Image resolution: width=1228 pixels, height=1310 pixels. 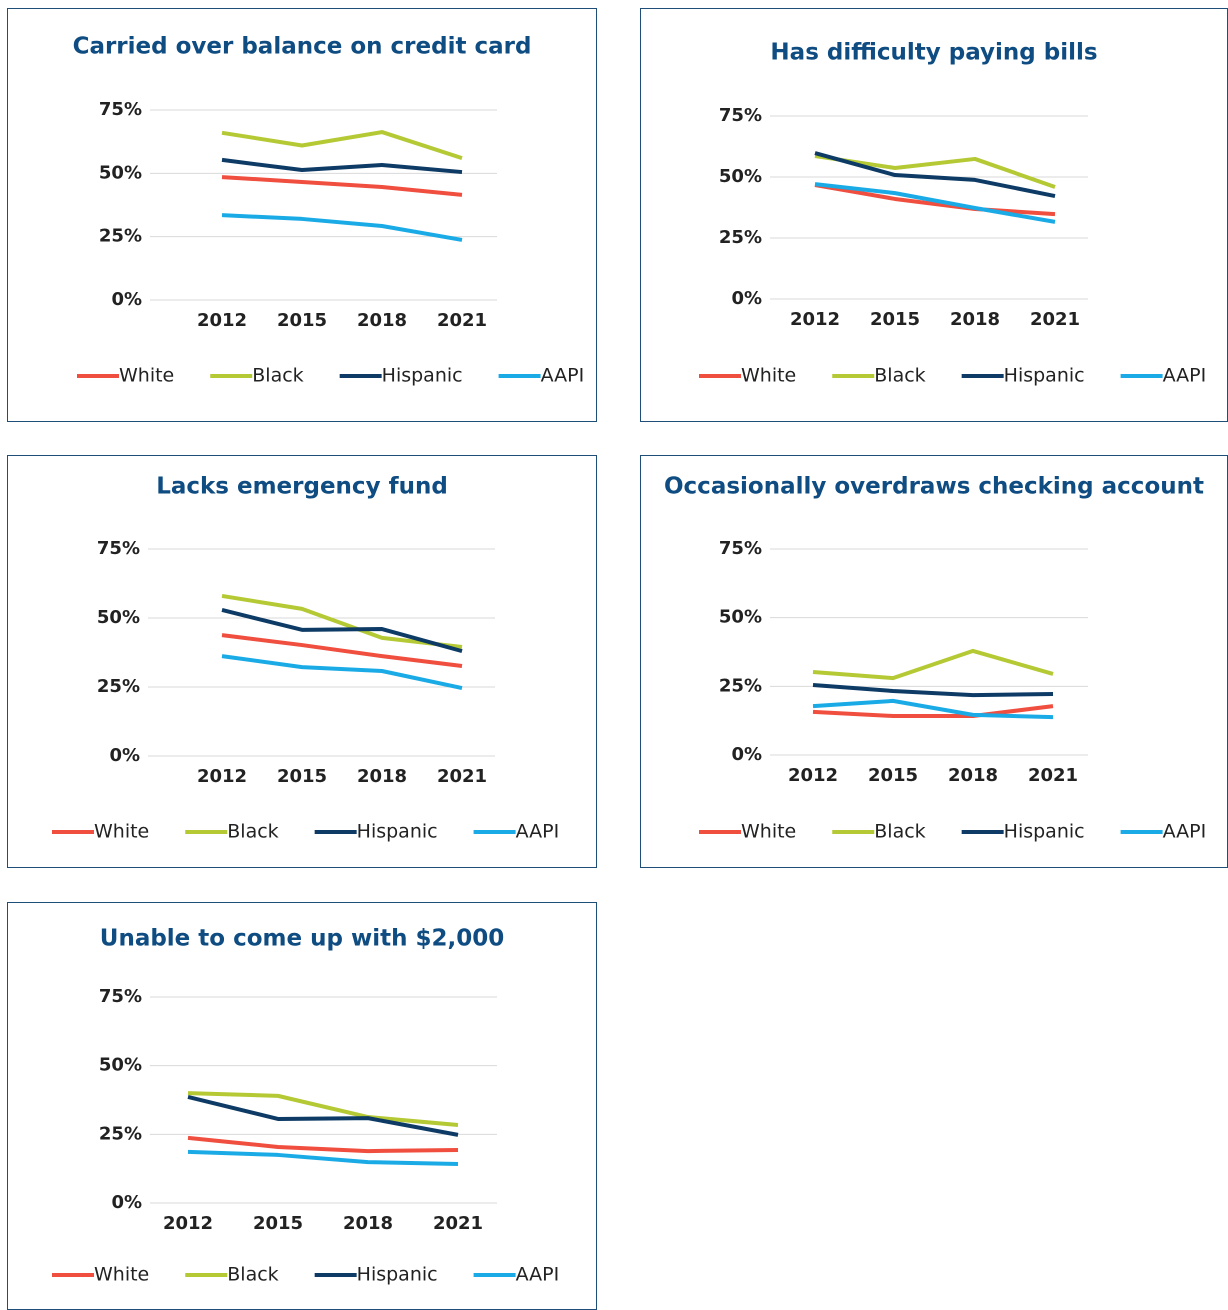 What do you see at coordinates (302, 47) in the screenshot?
I see `chart-title: Carried over balance on credit card` at bounding box center [302, 47].